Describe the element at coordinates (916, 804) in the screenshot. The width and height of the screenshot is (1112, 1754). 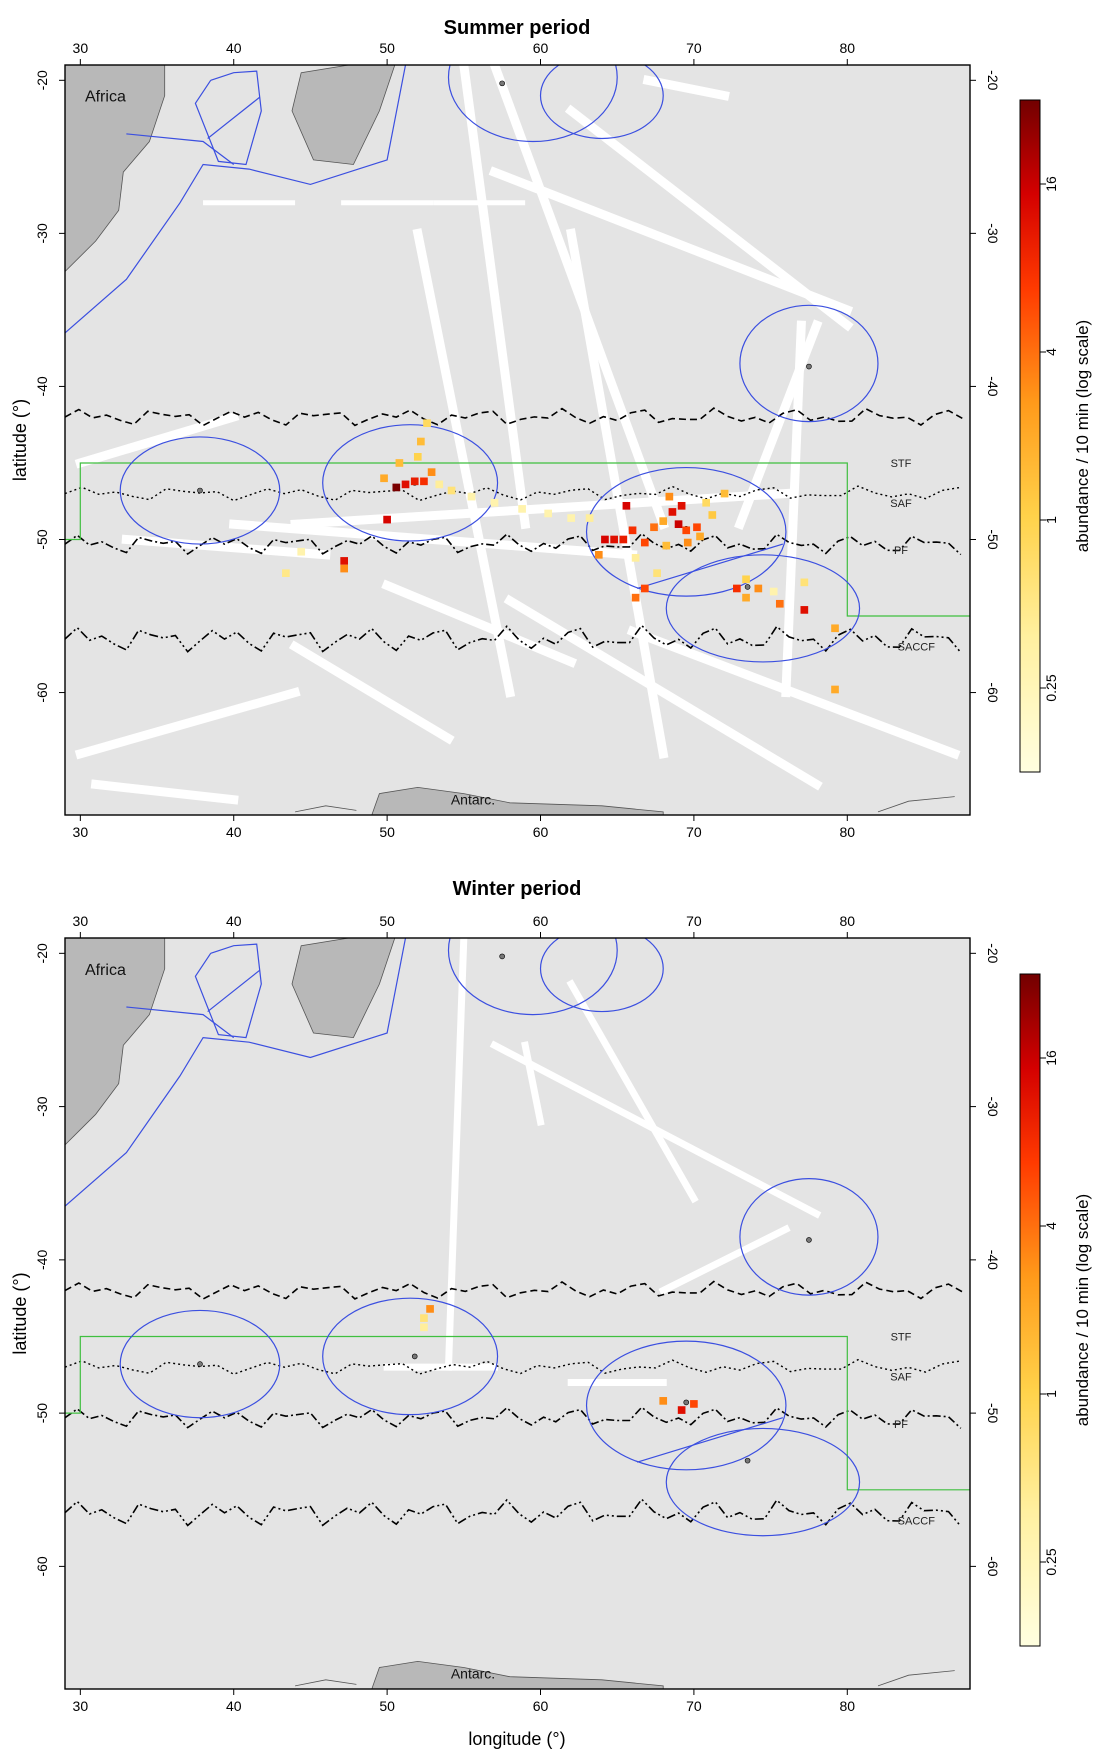
I see `antarctic-coast` at that location.